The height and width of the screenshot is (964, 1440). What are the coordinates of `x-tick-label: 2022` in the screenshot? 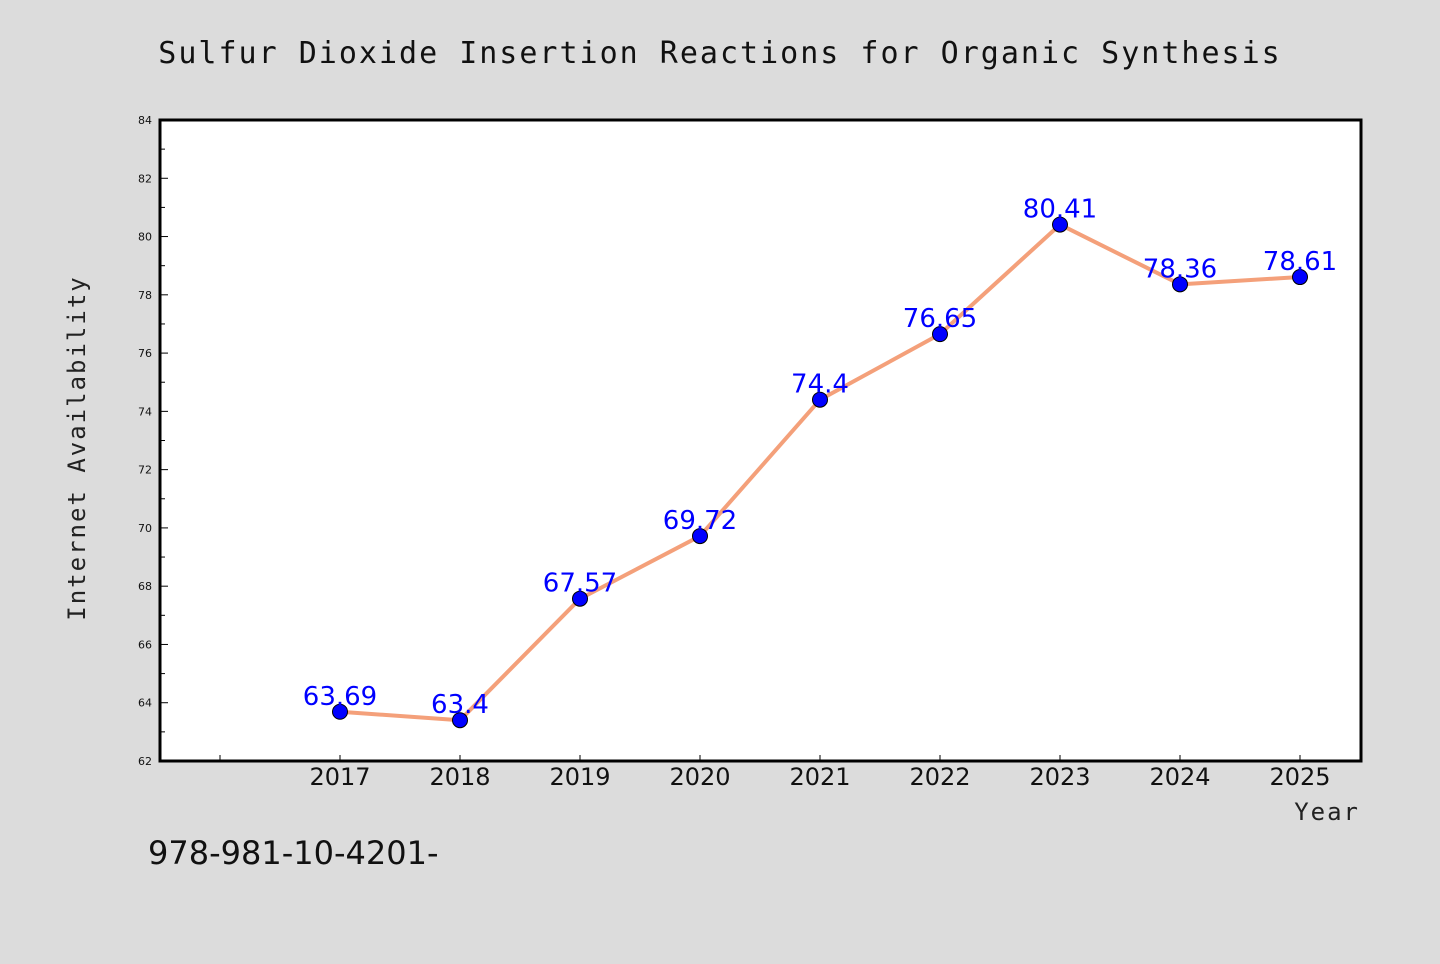 It's located at (939, 777).